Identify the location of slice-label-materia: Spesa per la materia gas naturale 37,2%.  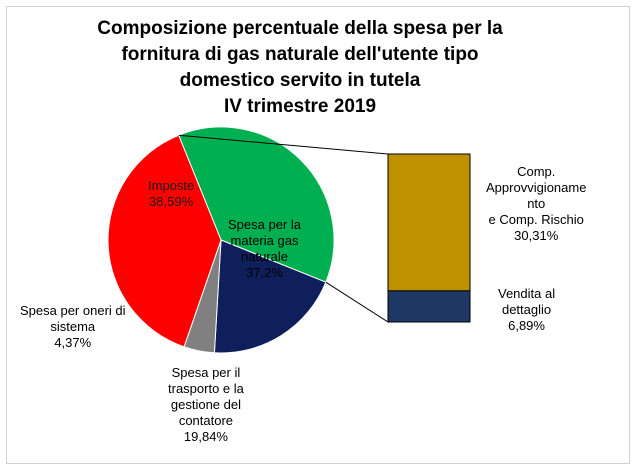
(264, 248).